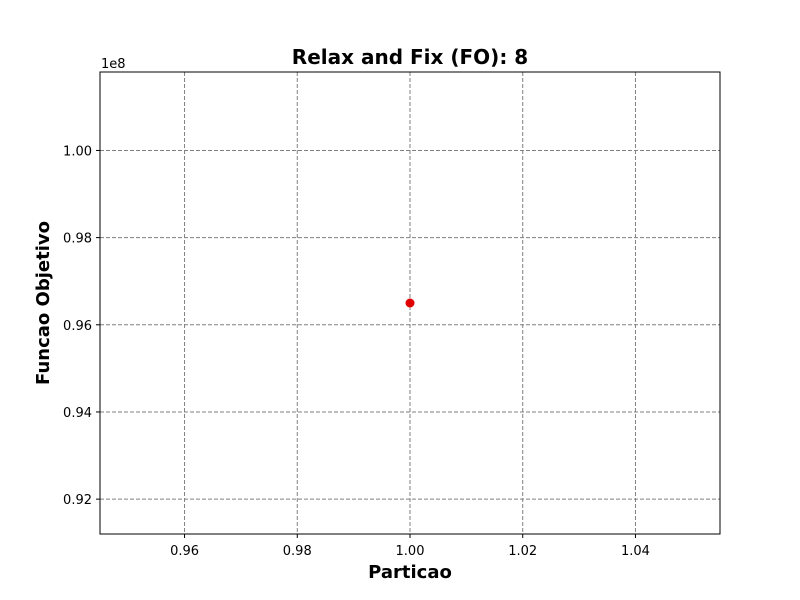 This screenshot has height=600, width=800. What do you see at coordinates (43, 303) in the screenshot?
I see `y-axis-label: Funcao Objetivo` at bounding box center [43, 303].